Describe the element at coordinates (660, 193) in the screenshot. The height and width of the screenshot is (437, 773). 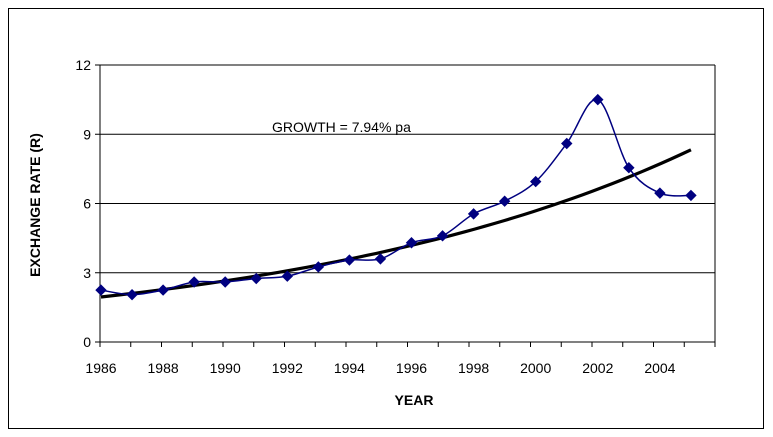
I see `data-point-2004` at that location.